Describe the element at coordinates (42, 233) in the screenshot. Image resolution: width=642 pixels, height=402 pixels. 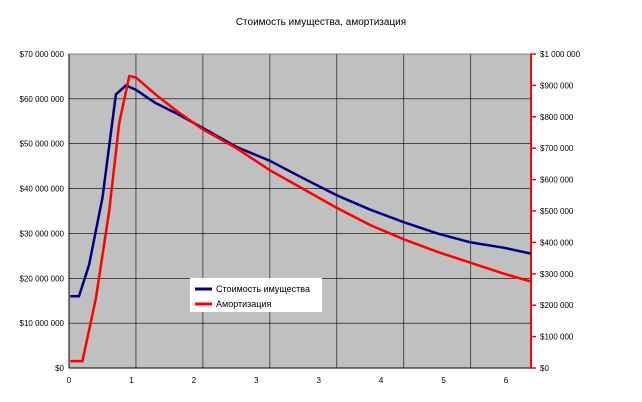
I see `y-left-tick-label: $30 000 000` at that location.